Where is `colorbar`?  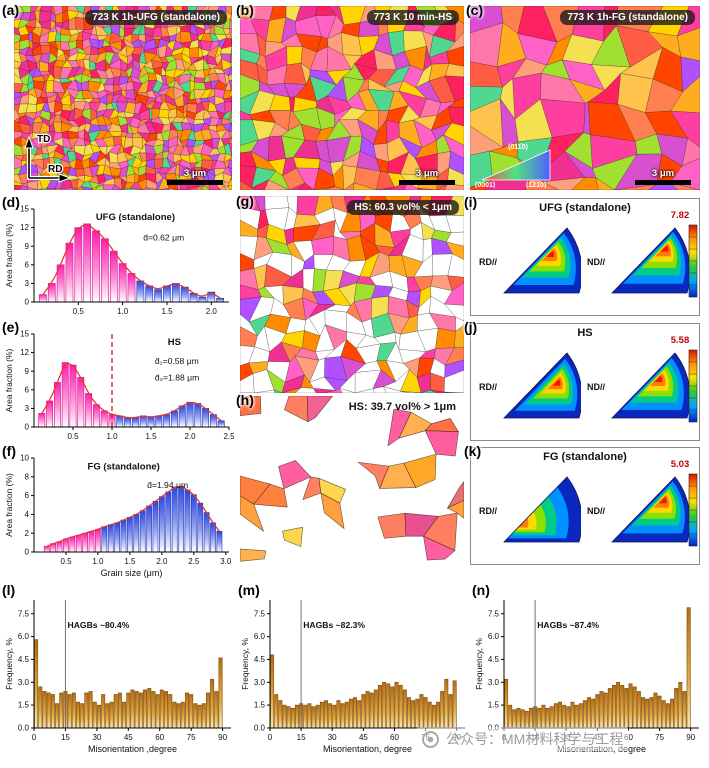
colorbar is located at coordinates (693, 510).